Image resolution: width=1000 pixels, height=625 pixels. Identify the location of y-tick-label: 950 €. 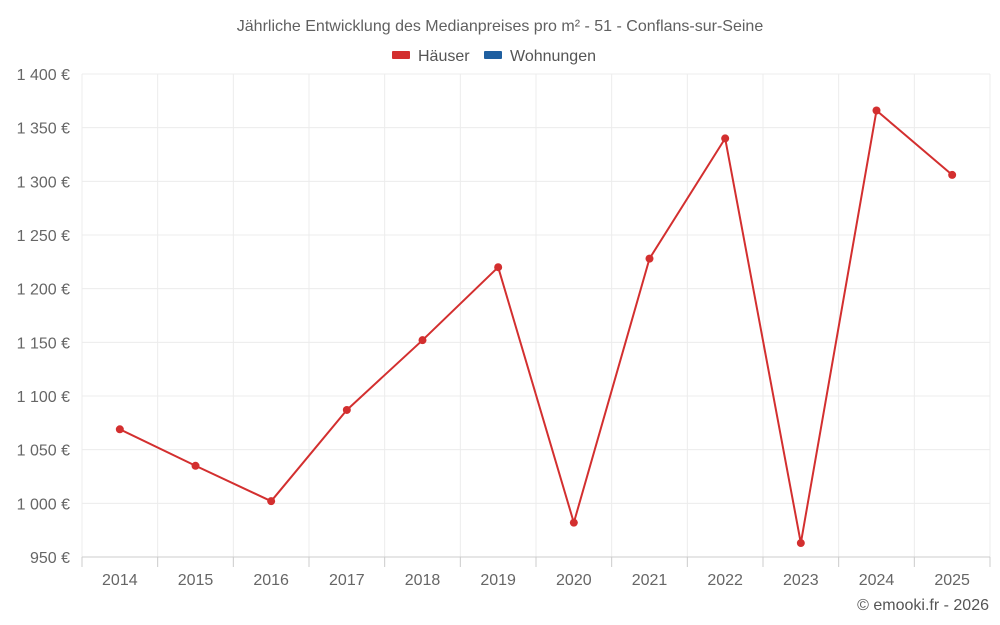
(50, 558).